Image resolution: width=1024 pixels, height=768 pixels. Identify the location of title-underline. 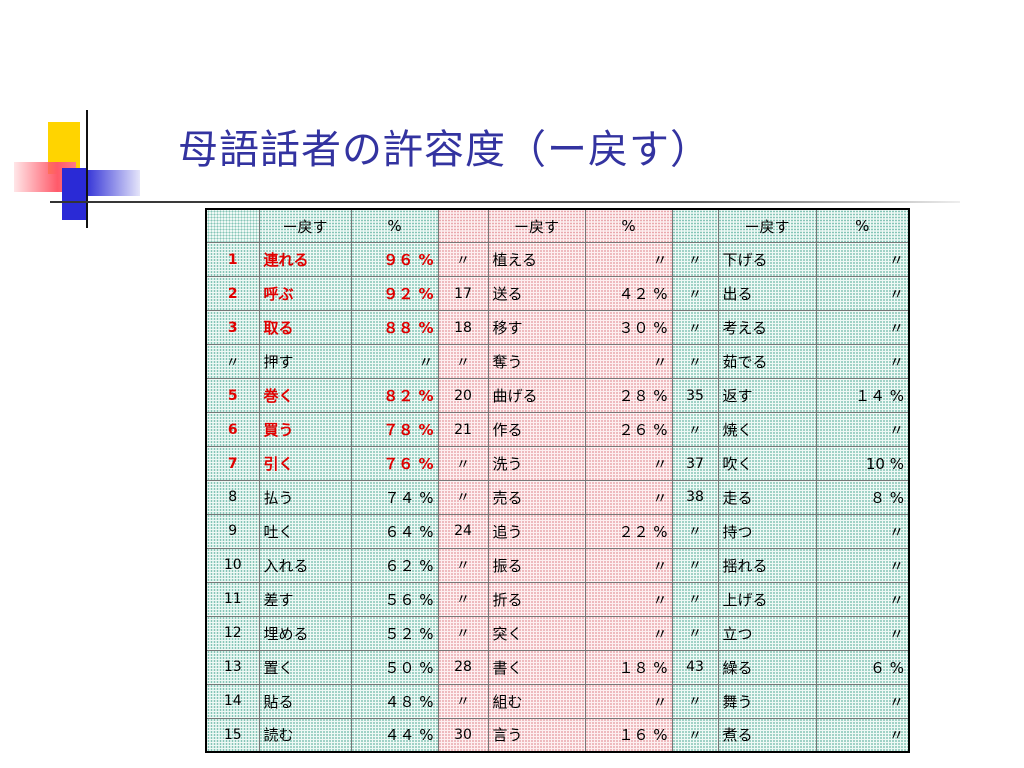
(505, 202).